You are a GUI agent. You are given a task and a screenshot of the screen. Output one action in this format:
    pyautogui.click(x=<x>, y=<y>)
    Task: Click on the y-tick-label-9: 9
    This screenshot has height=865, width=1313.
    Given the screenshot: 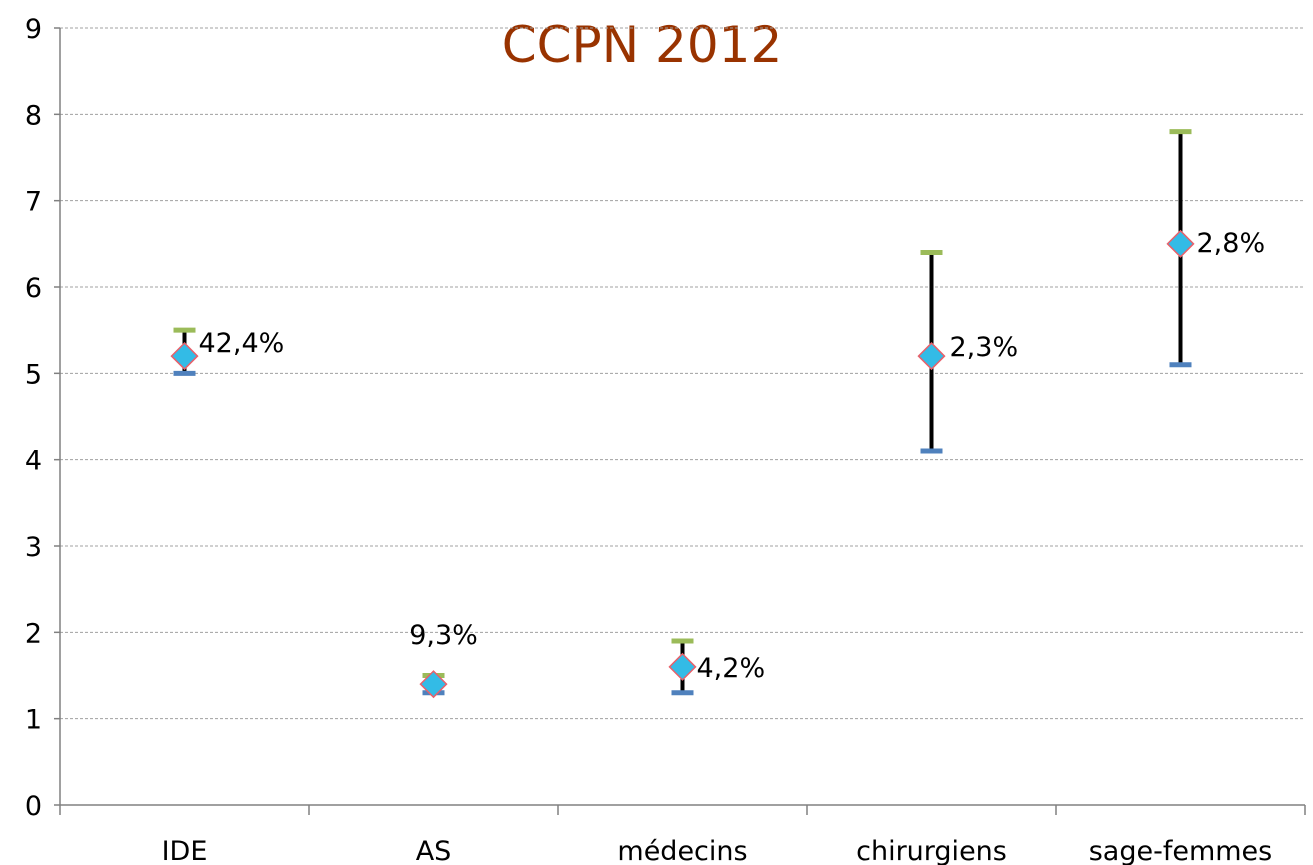 What is the action you would take?
    pyautogui.click(x=33, y=29)
    